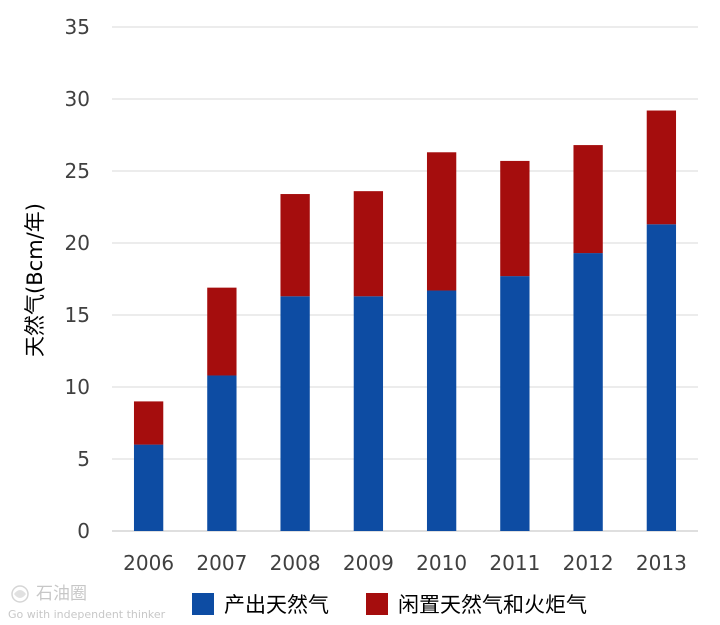  I want to click on y-tick-label: 0, so click(83, 531).